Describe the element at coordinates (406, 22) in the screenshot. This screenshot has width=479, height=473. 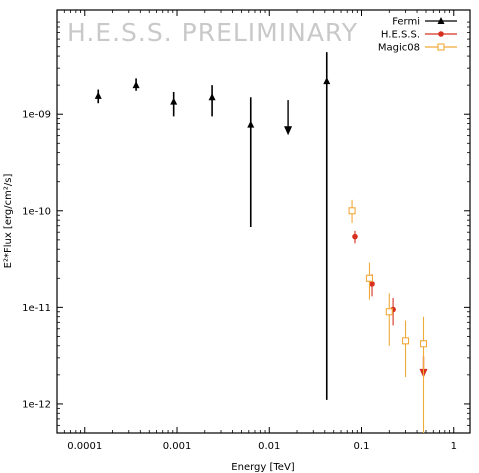
I see `legend-label: Fermi` at that location.